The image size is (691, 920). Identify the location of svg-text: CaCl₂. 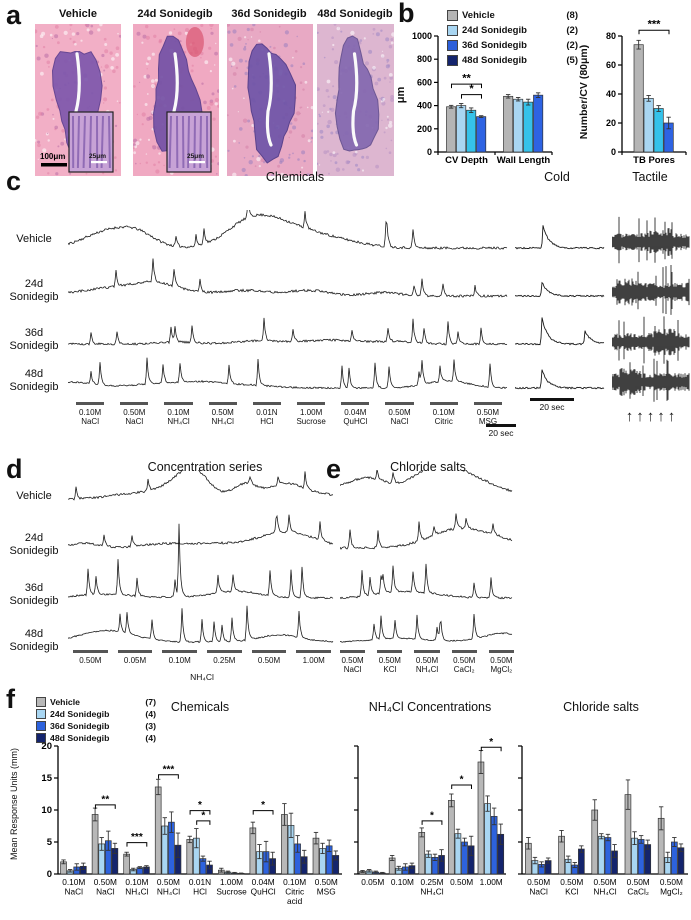
(638, 892).